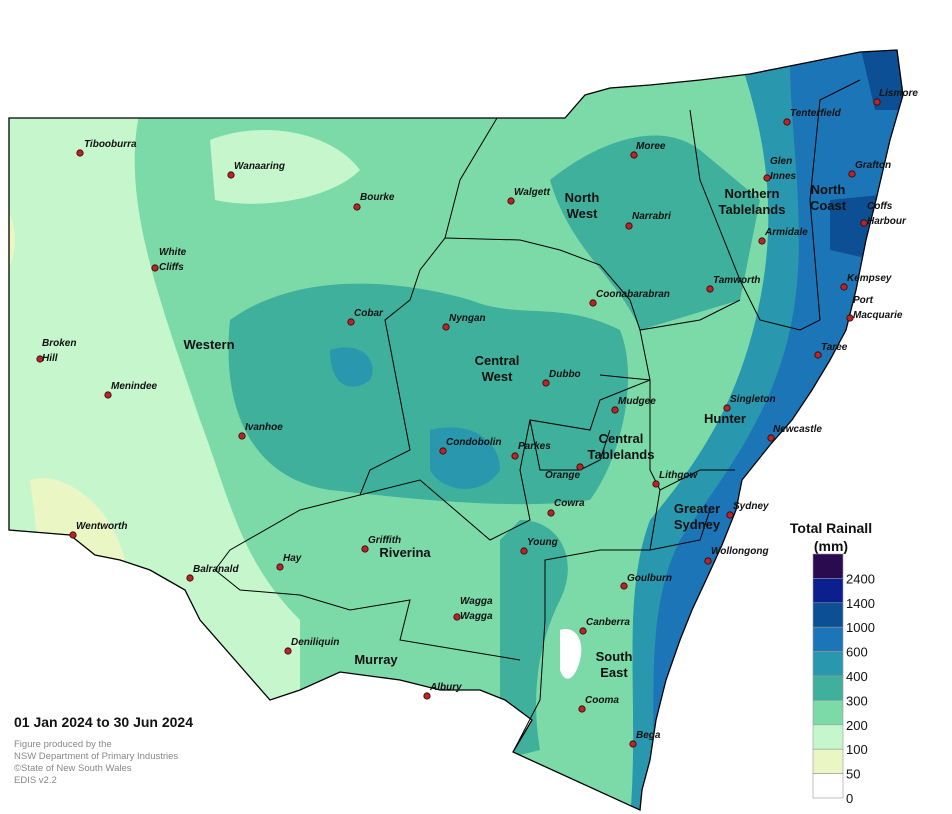 The height and width of the screenshot is (814, 952). Describe the element at coordinates (134, 386) in the screenshot. I see `town-label: Menindee` at that location.